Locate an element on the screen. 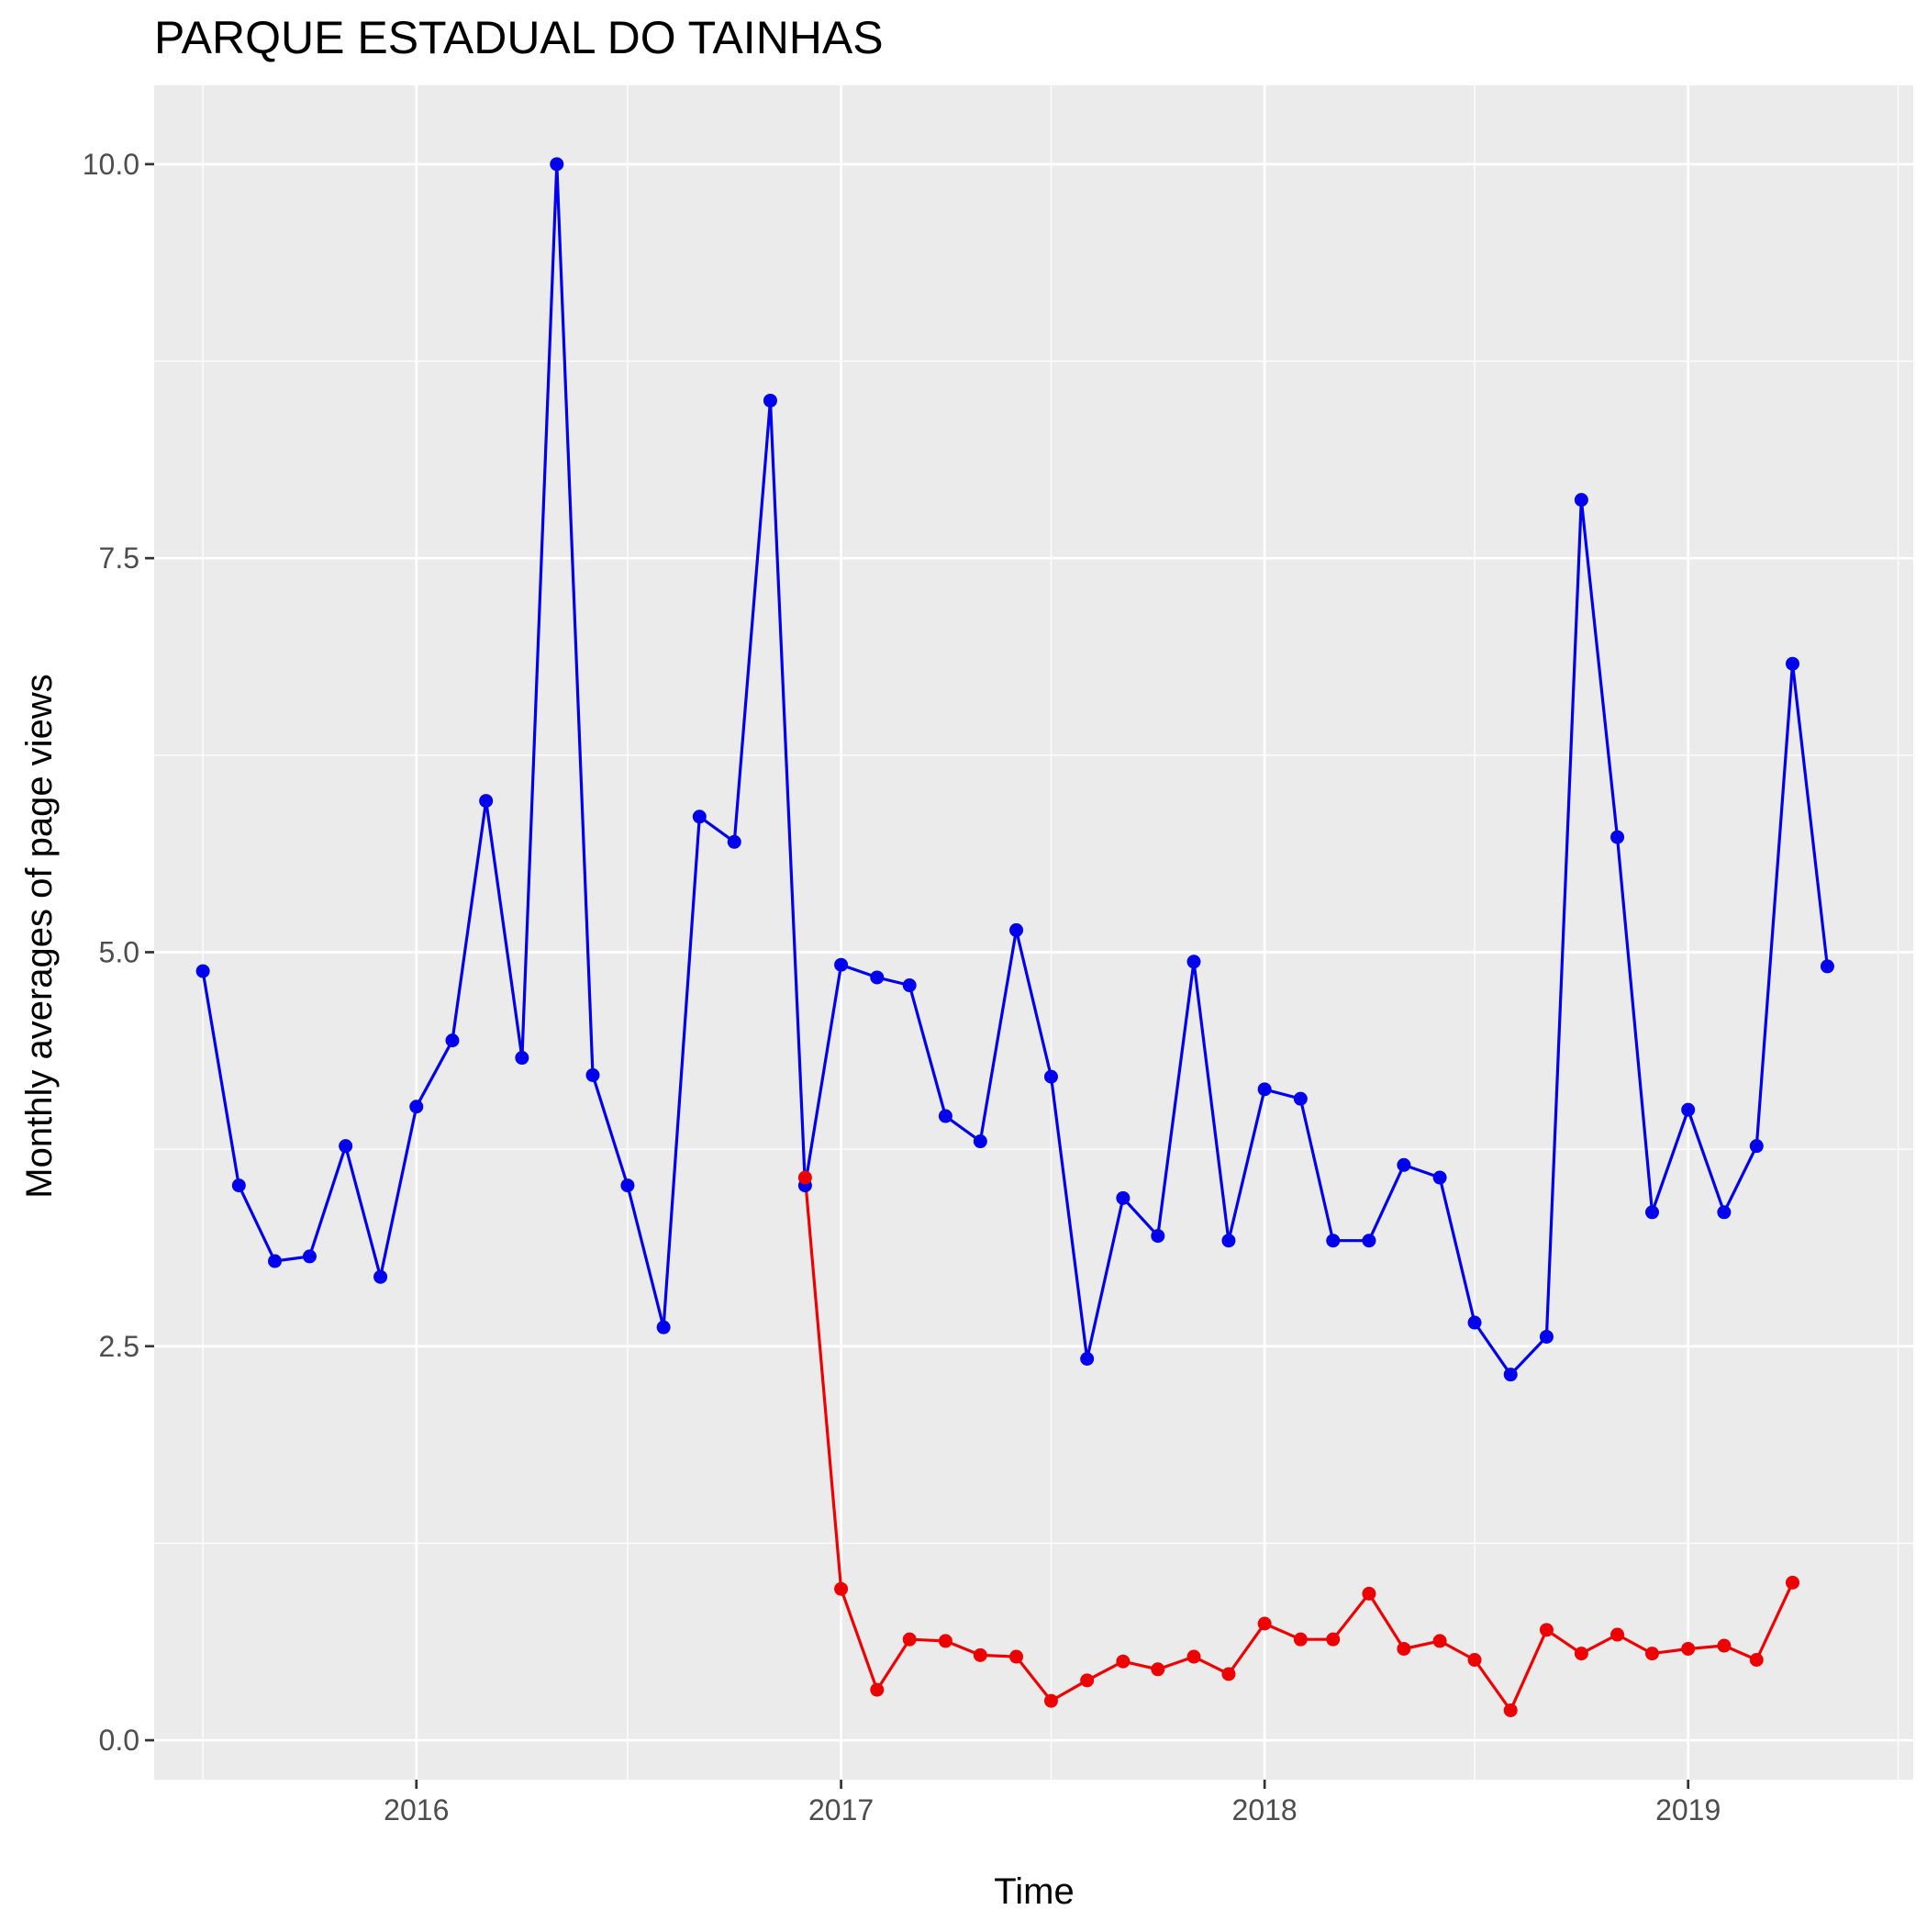 Image resolution: width=1927 pixels, height=1932 pixels. y-tick-label: 0.0 is located at coordinates (119, 1740).